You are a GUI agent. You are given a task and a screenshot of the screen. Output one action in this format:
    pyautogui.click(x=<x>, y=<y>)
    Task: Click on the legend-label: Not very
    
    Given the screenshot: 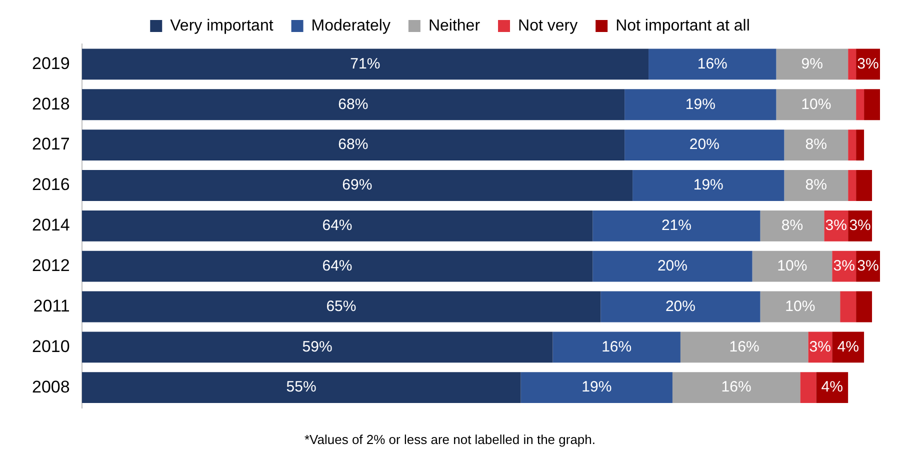 What is the action you would take?
    pyautogui.click(x=548, y=25)
    